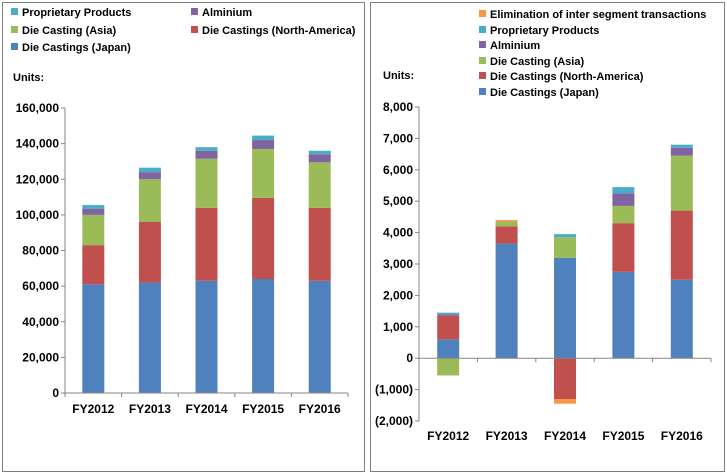  I want to click on right-bar-die-castings-japan-fy2016, so click(681, 319).